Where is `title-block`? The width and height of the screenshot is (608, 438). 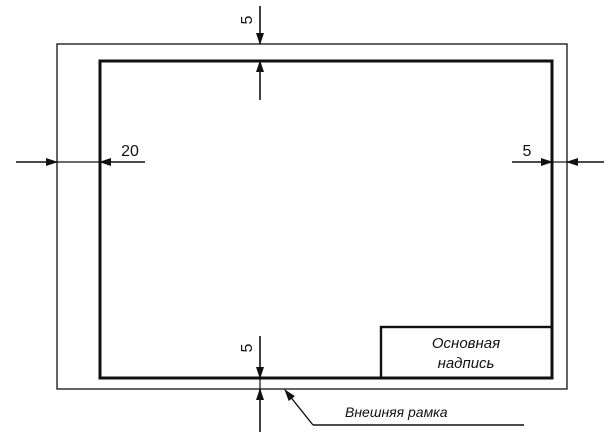 title-block is located at coordinates (466, 352).